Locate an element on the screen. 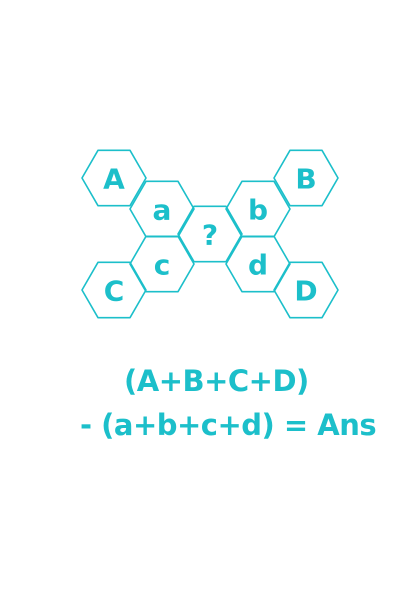 This screenshot has height=594, width=420. formula-line-1: (A+B+C+D) is located at coordinates (216, 381).